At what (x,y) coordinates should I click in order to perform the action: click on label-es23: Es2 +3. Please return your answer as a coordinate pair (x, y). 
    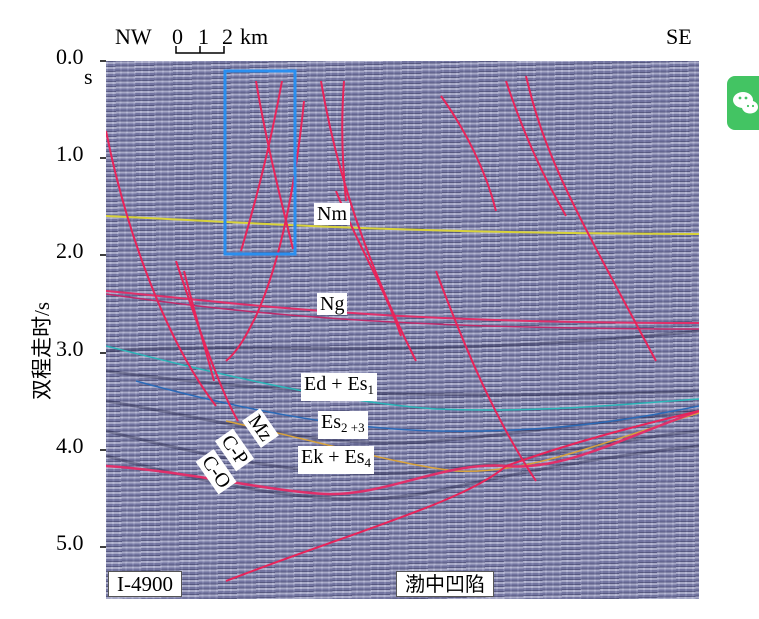
    Looking at the image, I should click on (343, 425).